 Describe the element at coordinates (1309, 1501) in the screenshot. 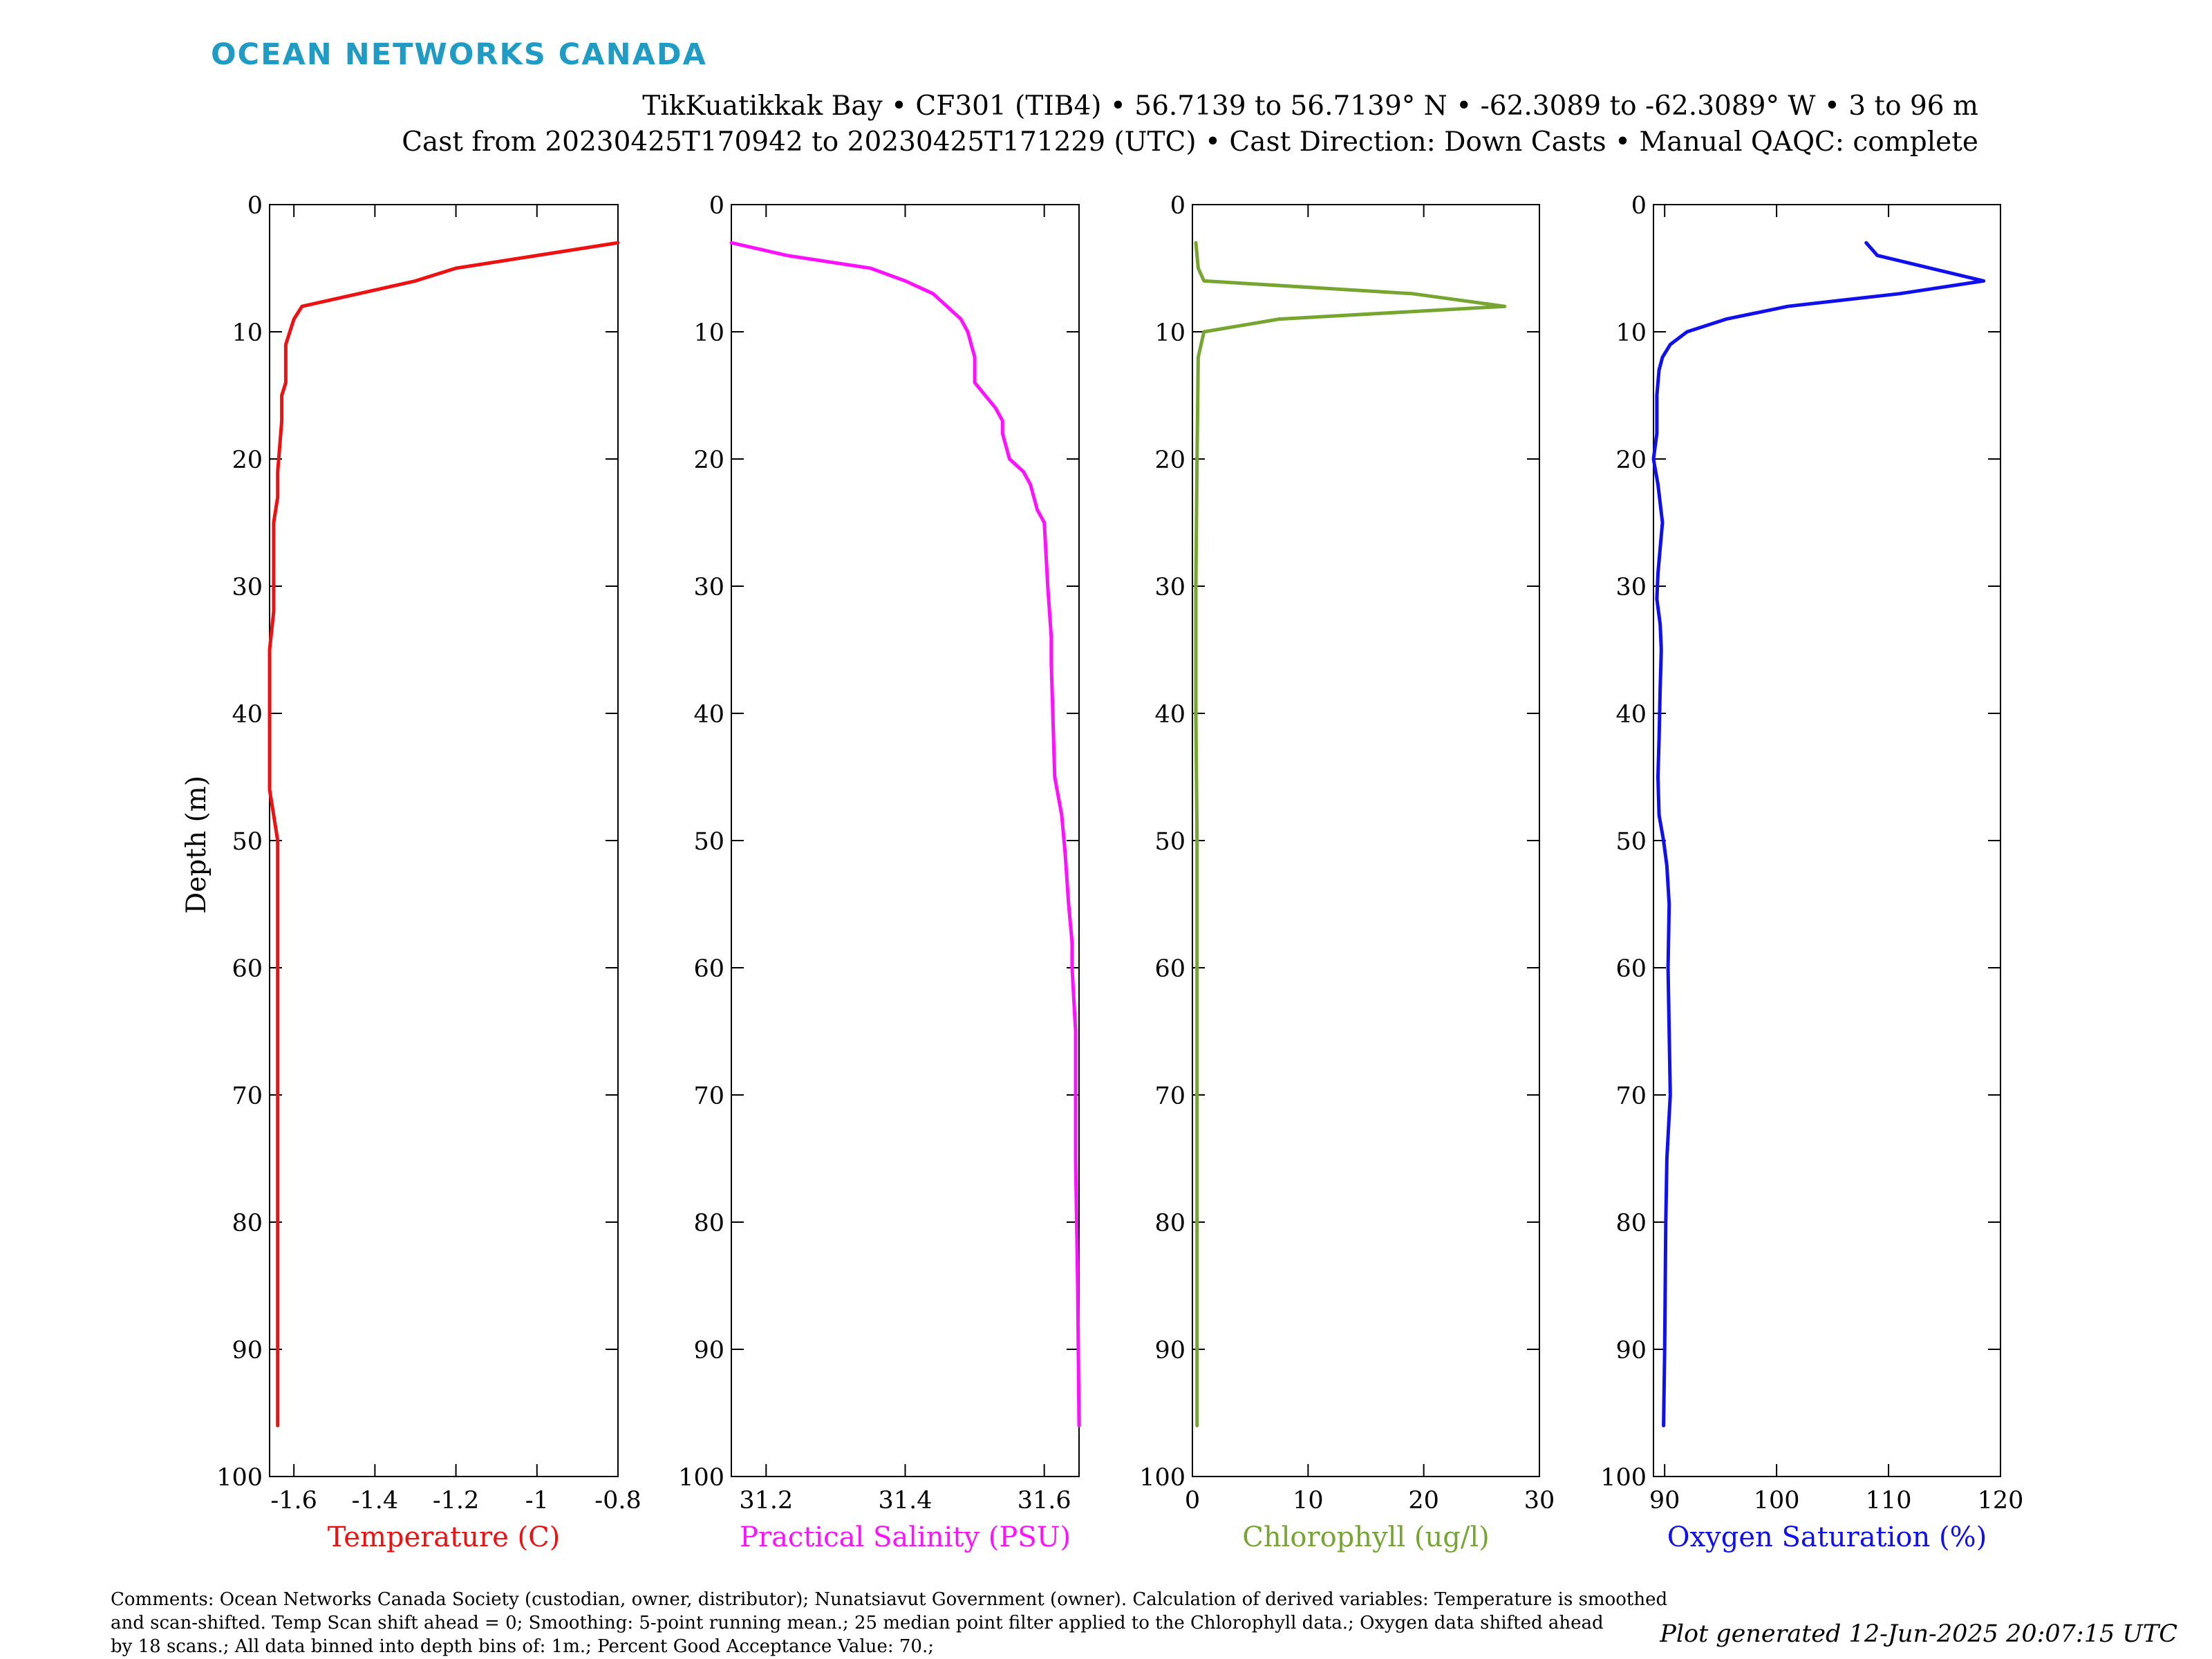

I see `x-tick-label: 10` at that location.